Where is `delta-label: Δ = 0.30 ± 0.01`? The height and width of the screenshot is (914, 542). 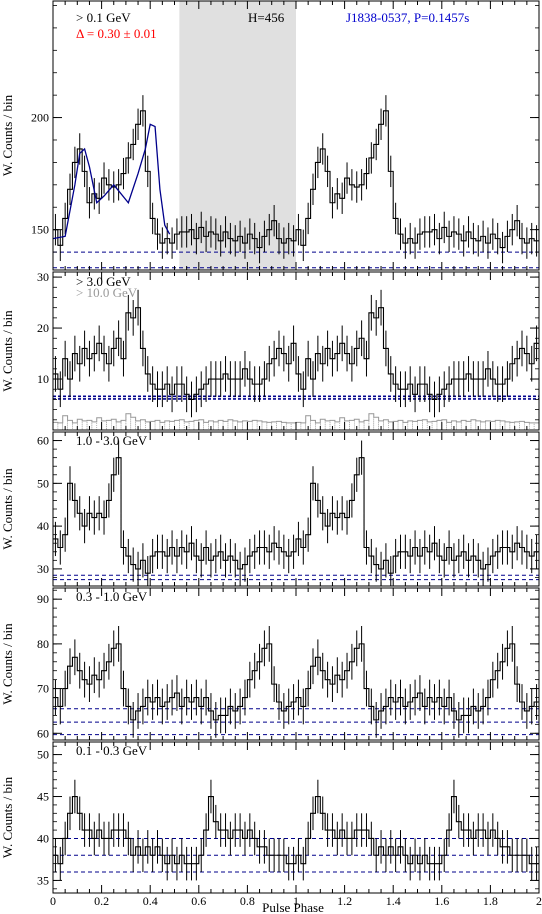 delta-label: Δ = 0.30 ± 0.01 is located at coordinates (116, 33).